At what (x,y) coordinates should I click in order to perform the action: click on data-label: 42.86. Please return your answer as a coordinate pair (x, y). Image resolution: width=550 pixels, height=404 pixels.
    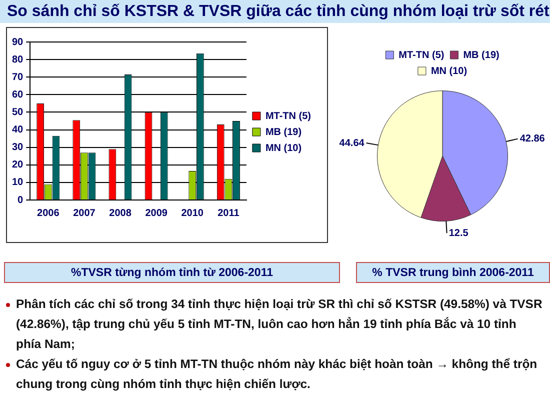
    Looking at the image, I should click on (533, 139).